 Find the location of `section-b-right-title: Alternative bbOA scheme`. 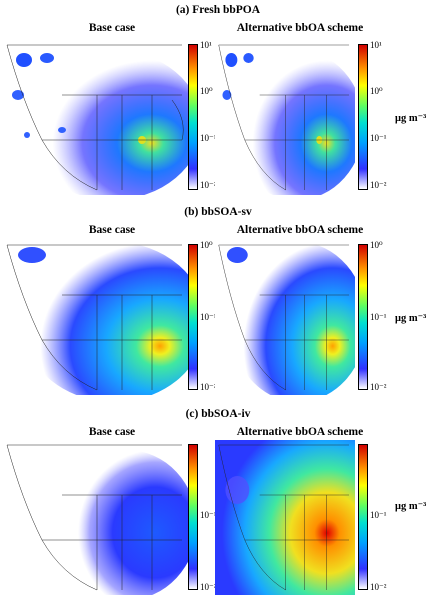

section-b-right-title: Alternative bbOA scheme is located at coordinates (300, 230).